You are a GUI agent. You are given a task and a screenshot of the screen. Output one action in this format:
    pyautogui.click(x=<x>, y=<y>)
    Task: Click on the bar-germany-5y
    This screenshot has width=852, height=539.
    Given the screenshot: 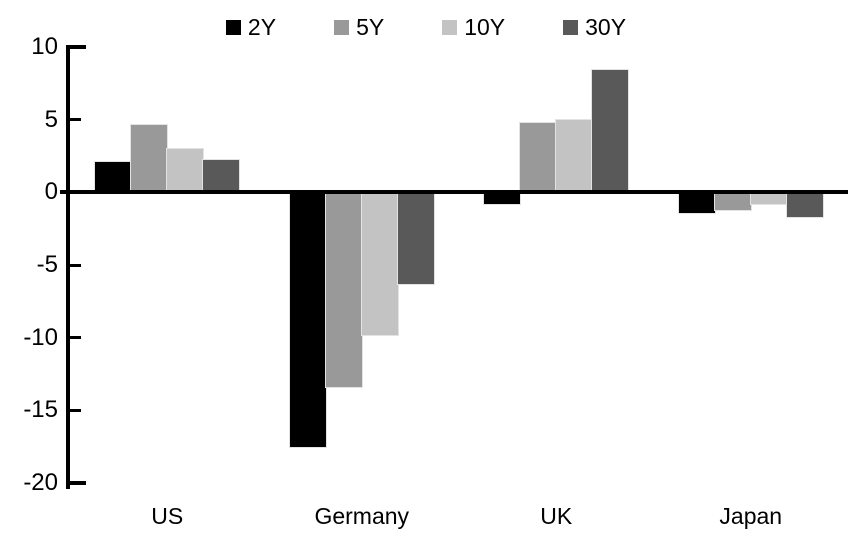 What is the action you would take?
    pyautogui.click(x=343, y=290)
    